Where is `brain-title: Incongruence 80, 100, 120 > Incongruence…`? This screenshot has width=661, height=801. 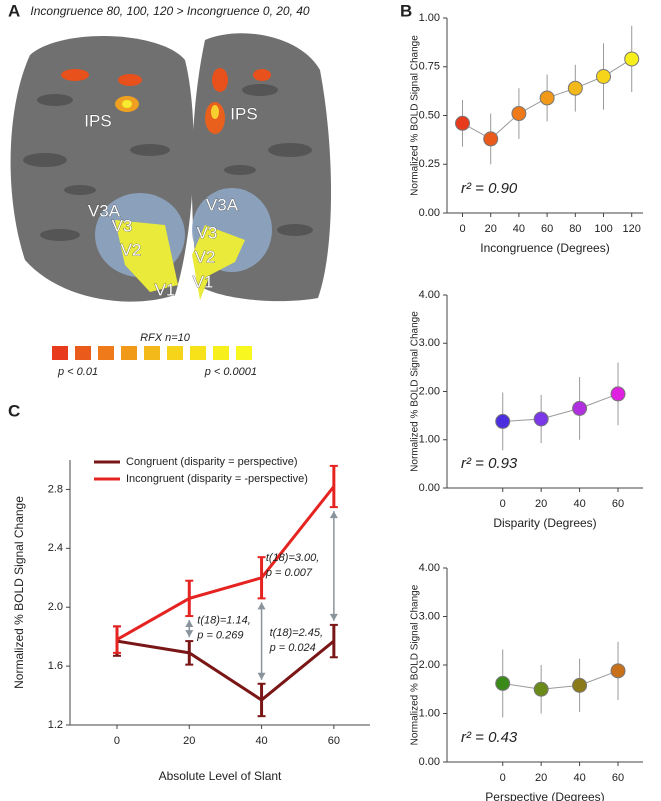
brain-title: Incongruence 80, 100, 120 > Incongruence… is located at coordinates (170, 11).